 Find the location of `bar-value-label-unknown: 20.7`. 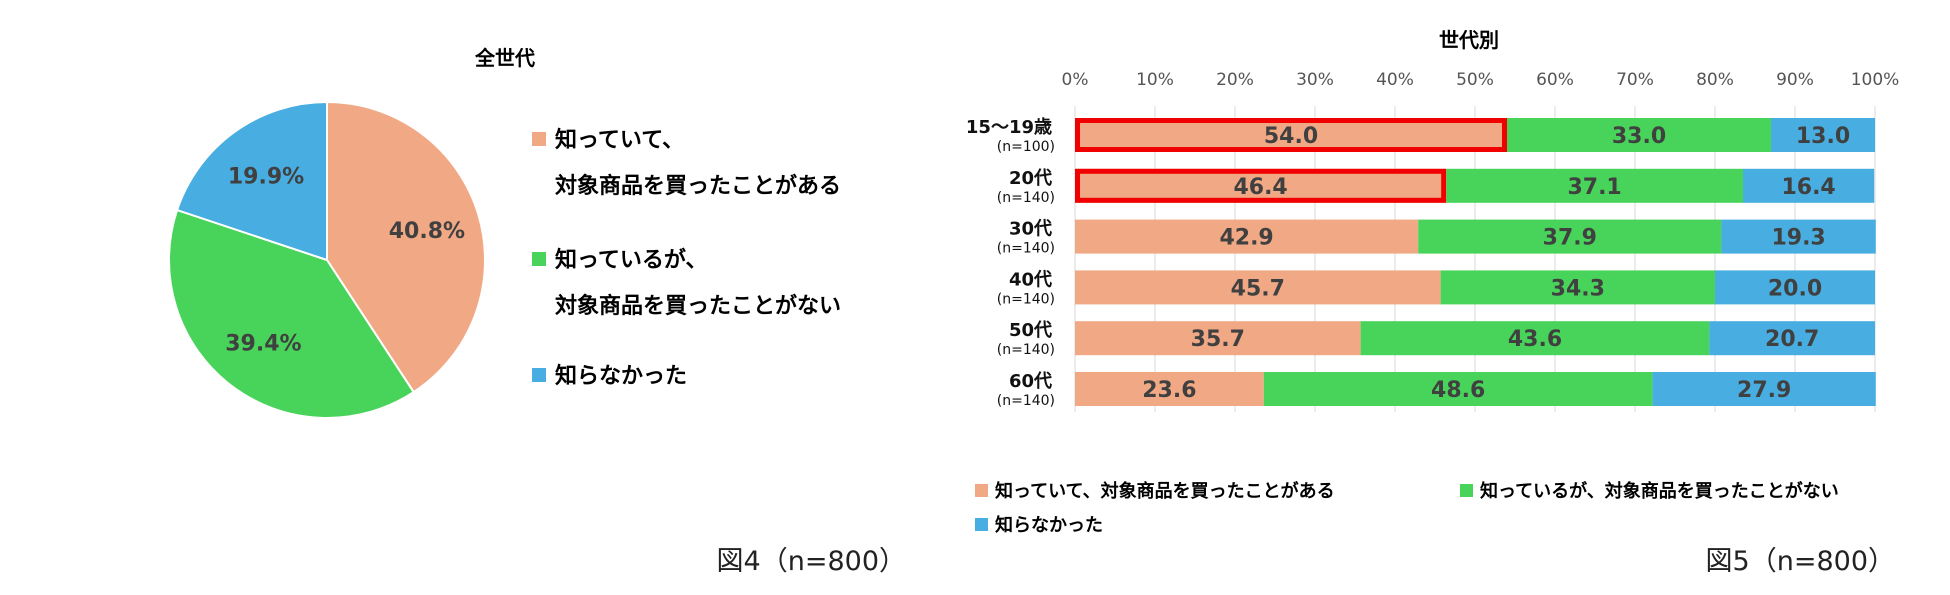

bar-value-label-unknown: 20.7 is located at coordinates (1792, 339).